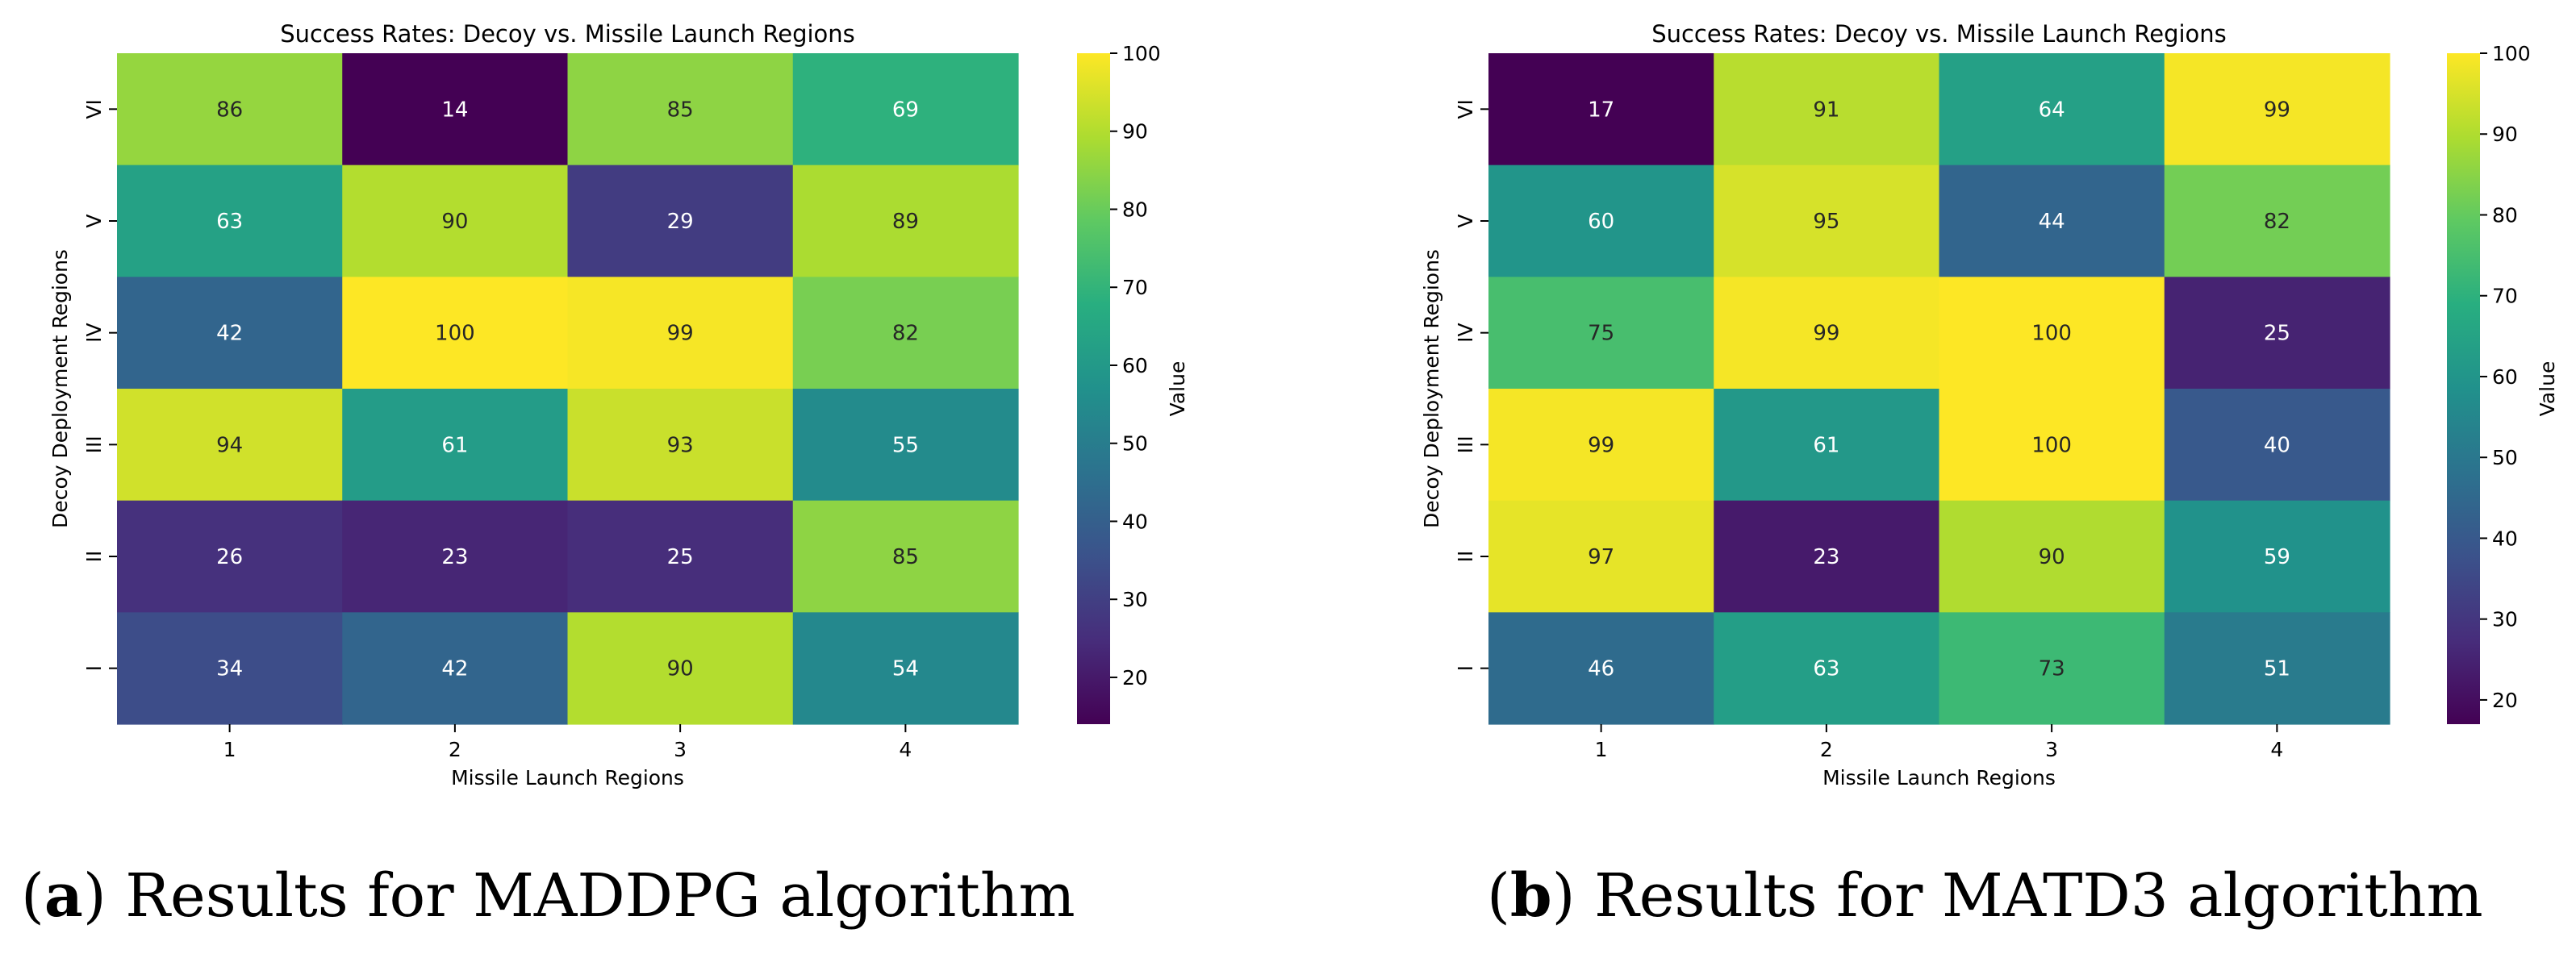  What do you see at coordinates (2505, 377) in the screenshot?
I see `colorbar-tick-label-b-4: 60` at bounding box center [2505, 377].